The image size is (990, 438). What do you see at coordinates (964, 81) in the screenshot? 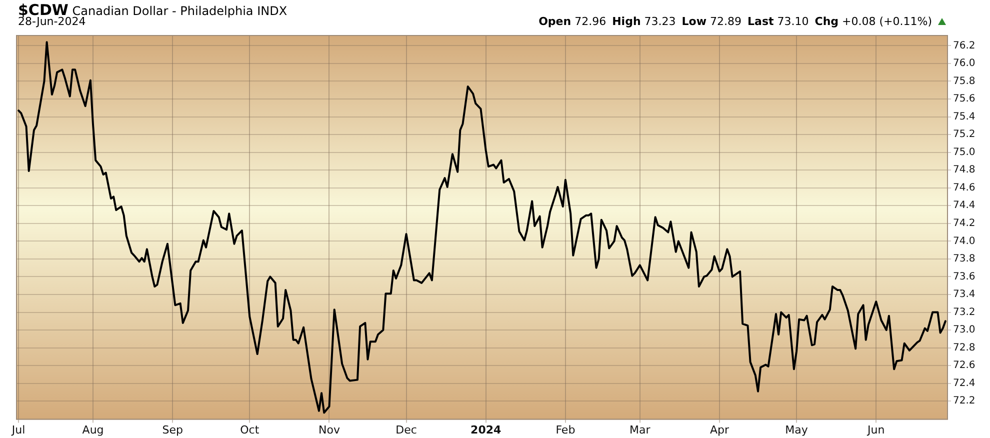
I see `y-tick-label: 75.8` at bounding box center [964, 81].